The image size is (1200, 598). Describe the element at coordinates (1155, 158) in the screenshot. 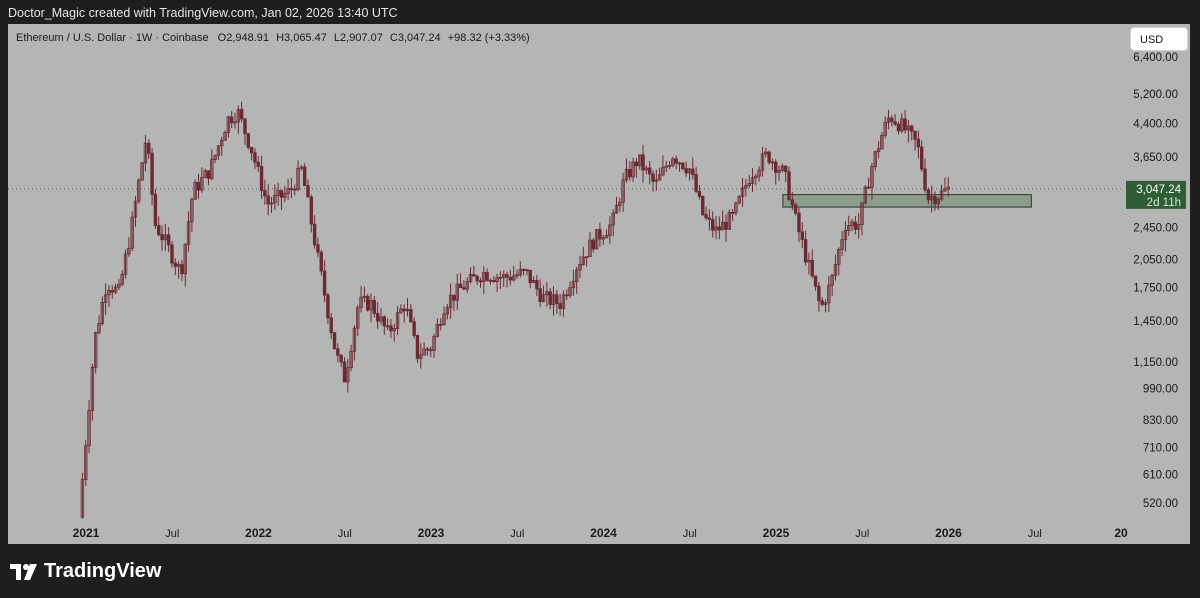

I see `y-tick-label: 3,650.00` at that location.